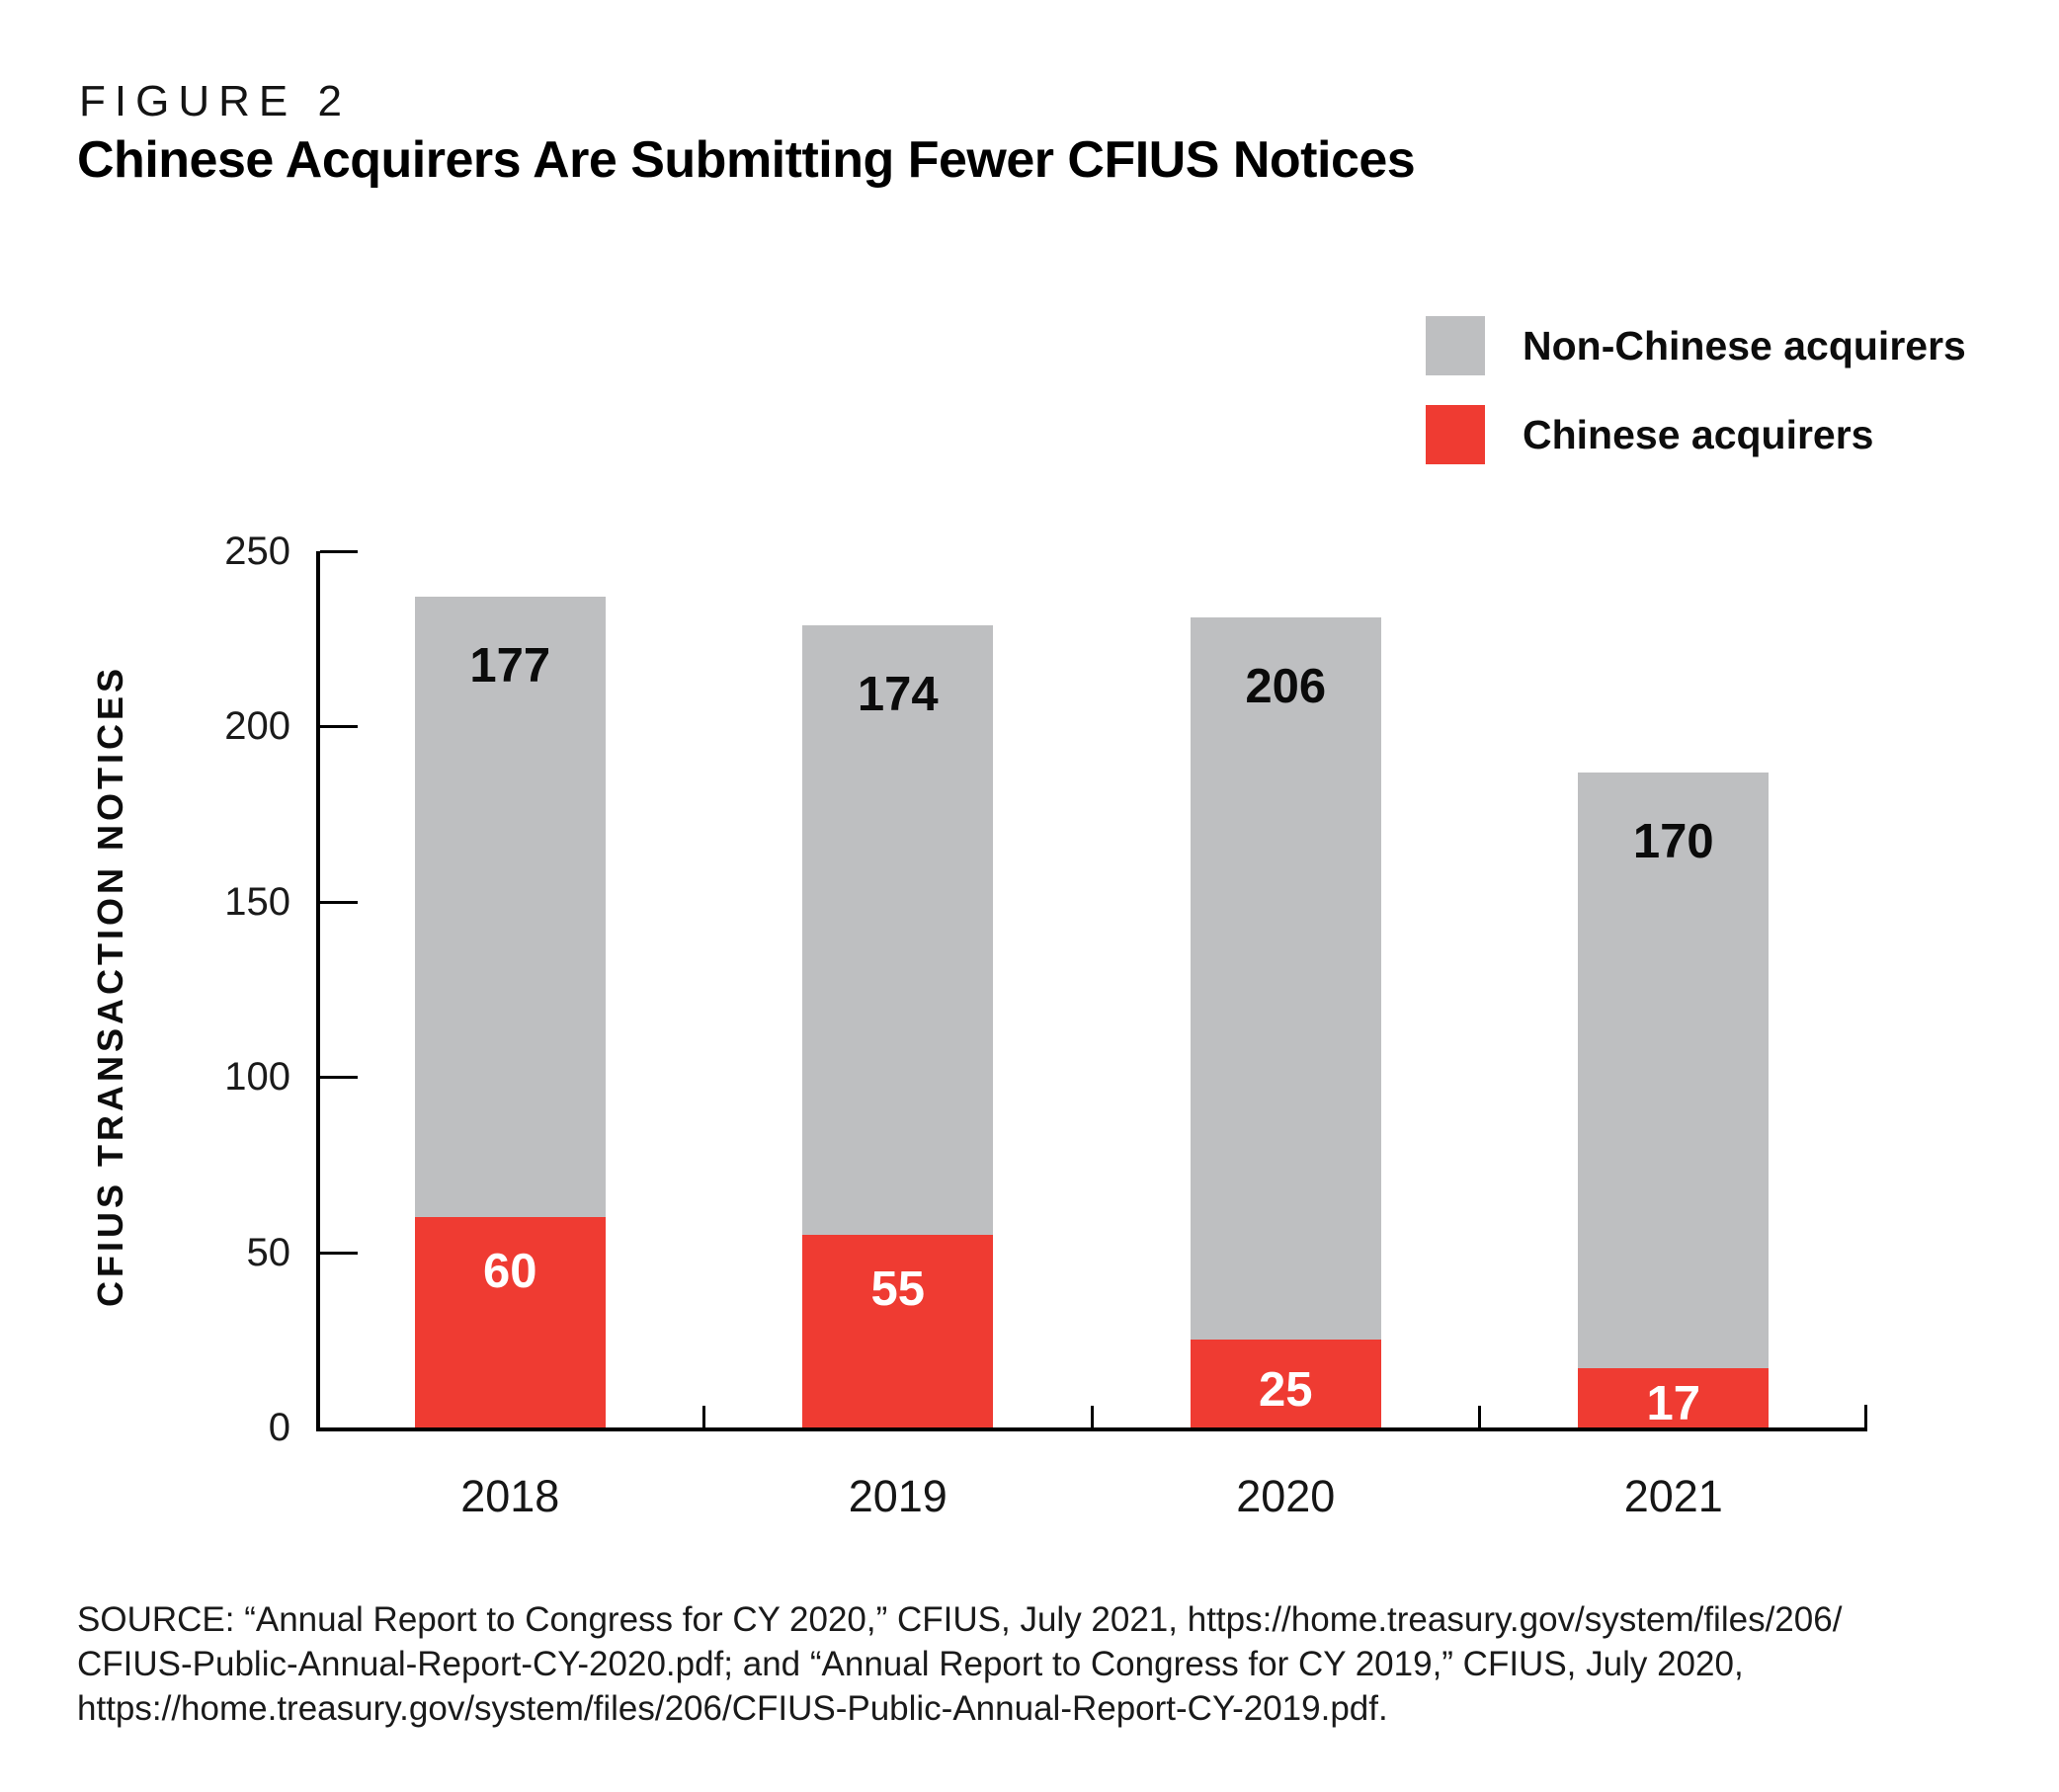  I want to click on x-category-label: 2018, so click(510, 1496).